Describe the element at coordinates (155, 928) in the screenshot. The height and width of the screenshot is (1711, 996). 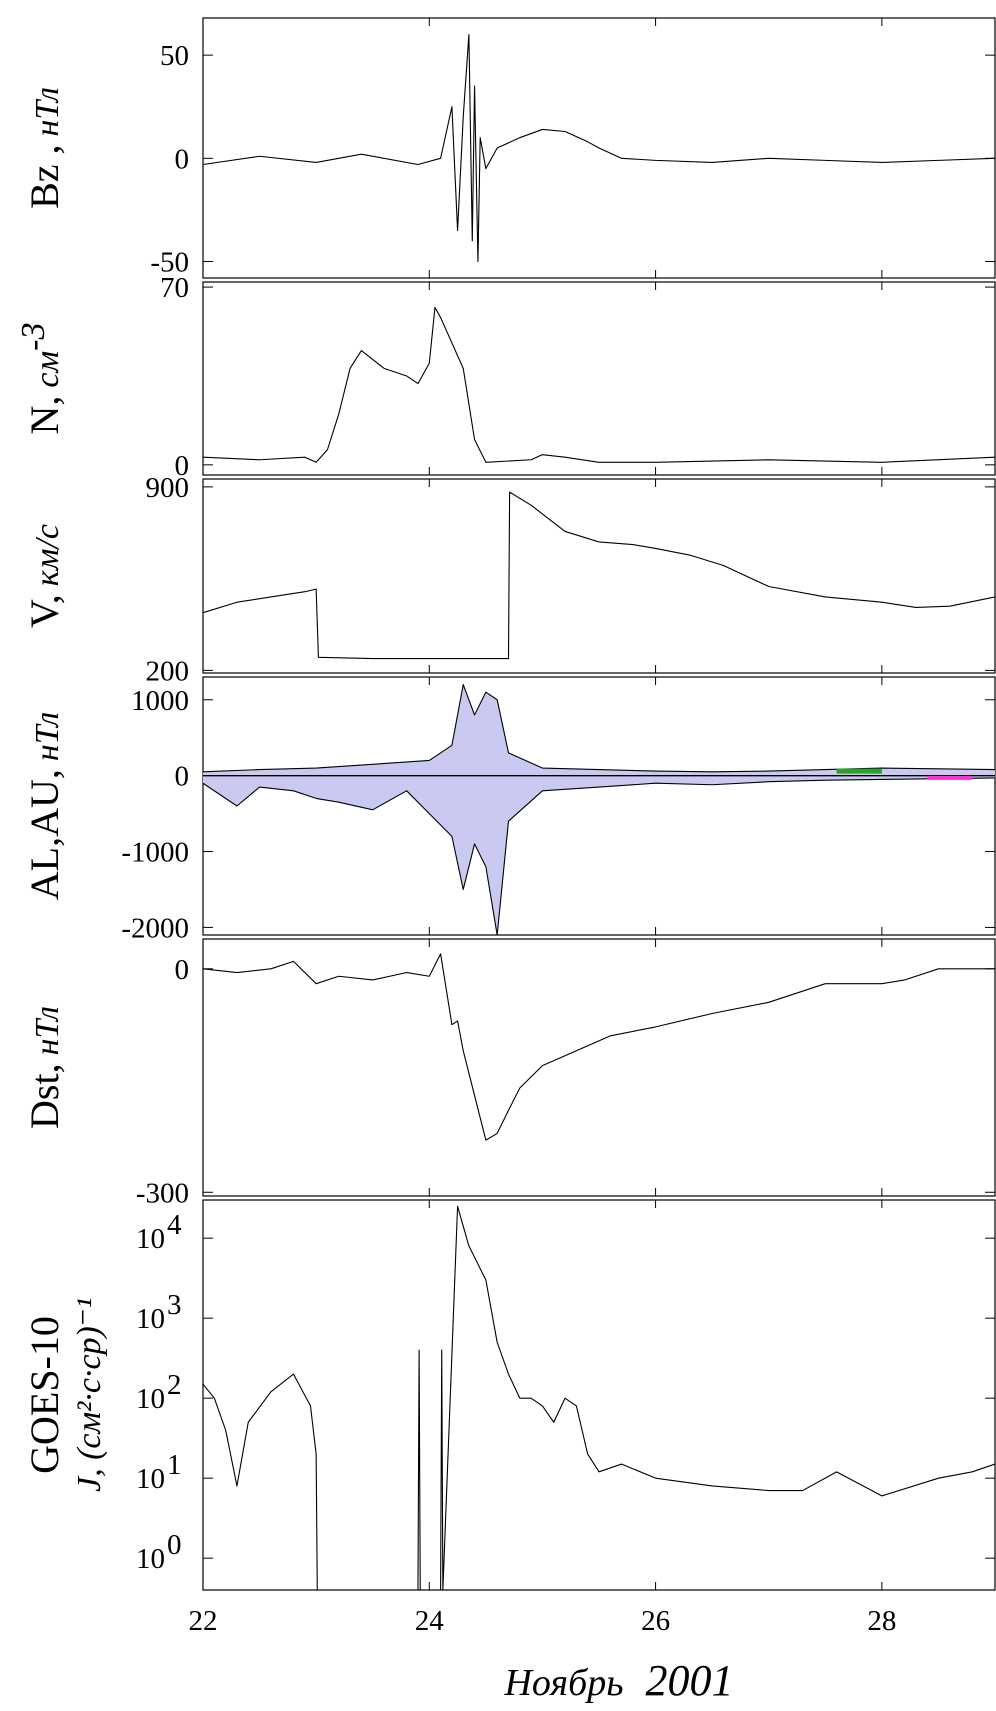
I see `y-tick-label: -2000` at that location.